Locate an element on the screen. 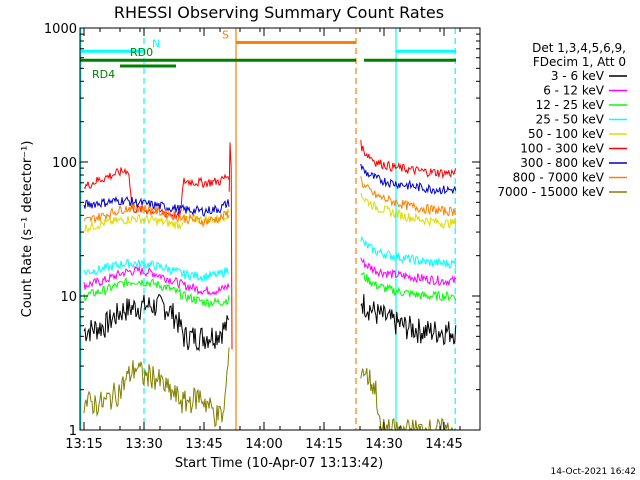  legend-label: 6 - 12 keV is located at coordinates (574, 91).